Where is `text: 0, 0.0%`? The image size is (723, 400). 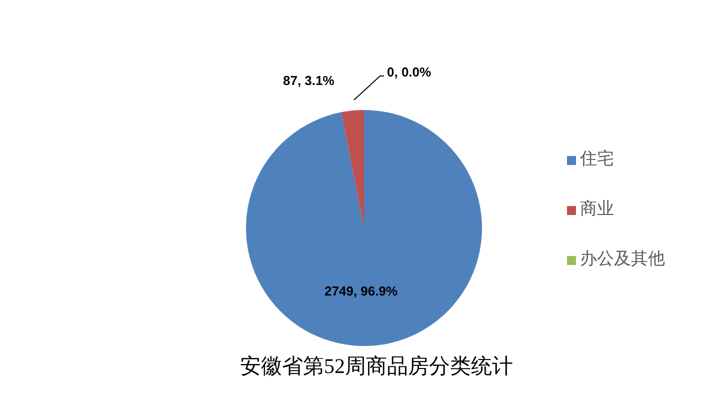 text: 0, 0.0% is located at coordinates (409, 72).